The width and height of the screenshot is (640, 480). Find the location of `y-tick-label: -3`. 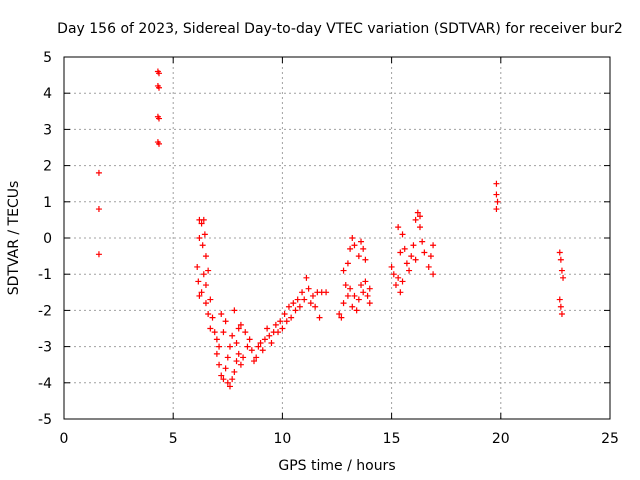

y-tick-label: -3 is located at coordinates (45, 348).